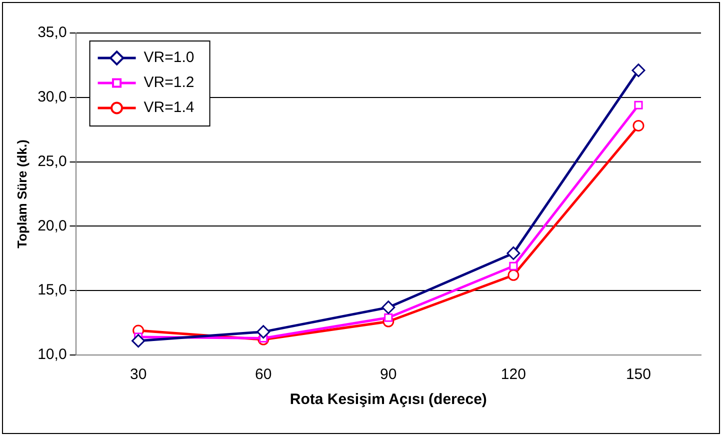 This screenshot has width=724, height=438. What do you see at coordinates (169, 107) in the screenshot?
I see `legend-label: VR=1.4` at bounding box center [169, 107].